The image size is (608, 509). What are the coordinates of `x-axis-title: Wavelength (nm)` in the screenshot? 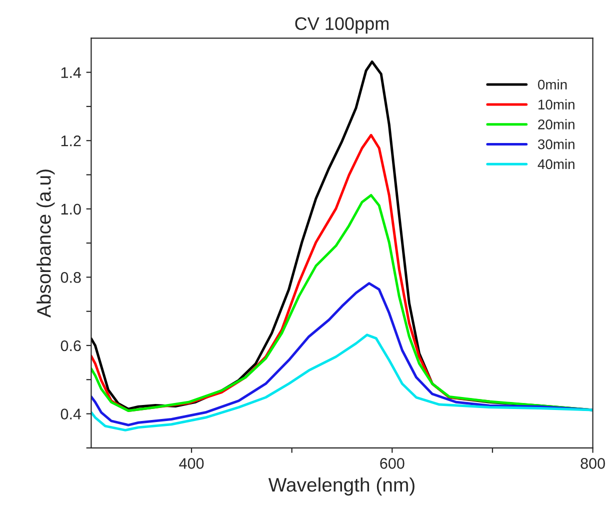 It's located at (341, 486).